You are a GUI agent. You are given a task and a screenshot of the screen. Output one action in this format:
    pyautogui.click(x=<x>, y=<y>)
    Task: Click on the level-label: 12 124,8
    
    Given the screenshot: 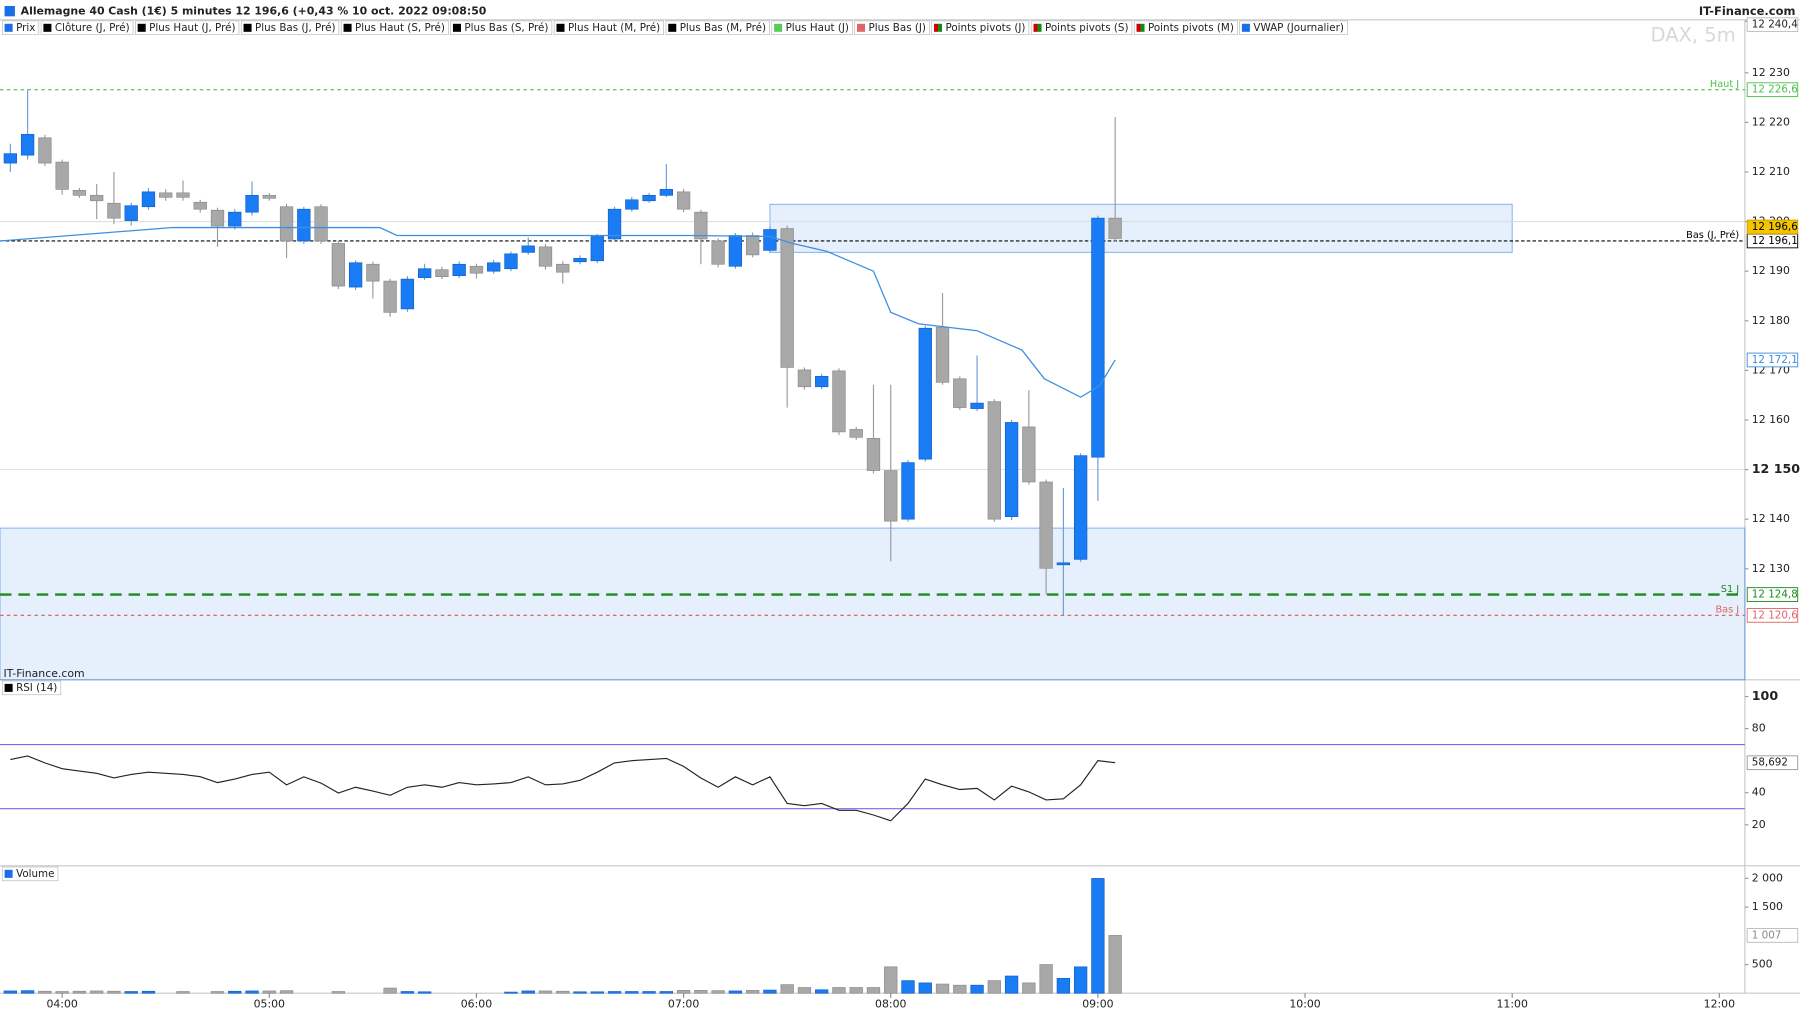 What is the action you would take?
    pyautogui.click(x=1775, y=595)
    